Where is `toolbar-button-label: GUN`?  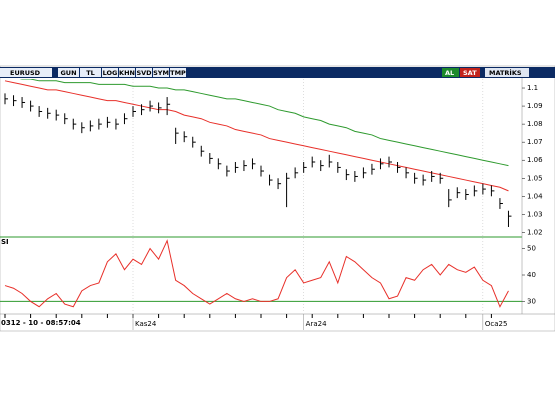 toolbar-button-label: GUN is located at coordinates (68, 73).